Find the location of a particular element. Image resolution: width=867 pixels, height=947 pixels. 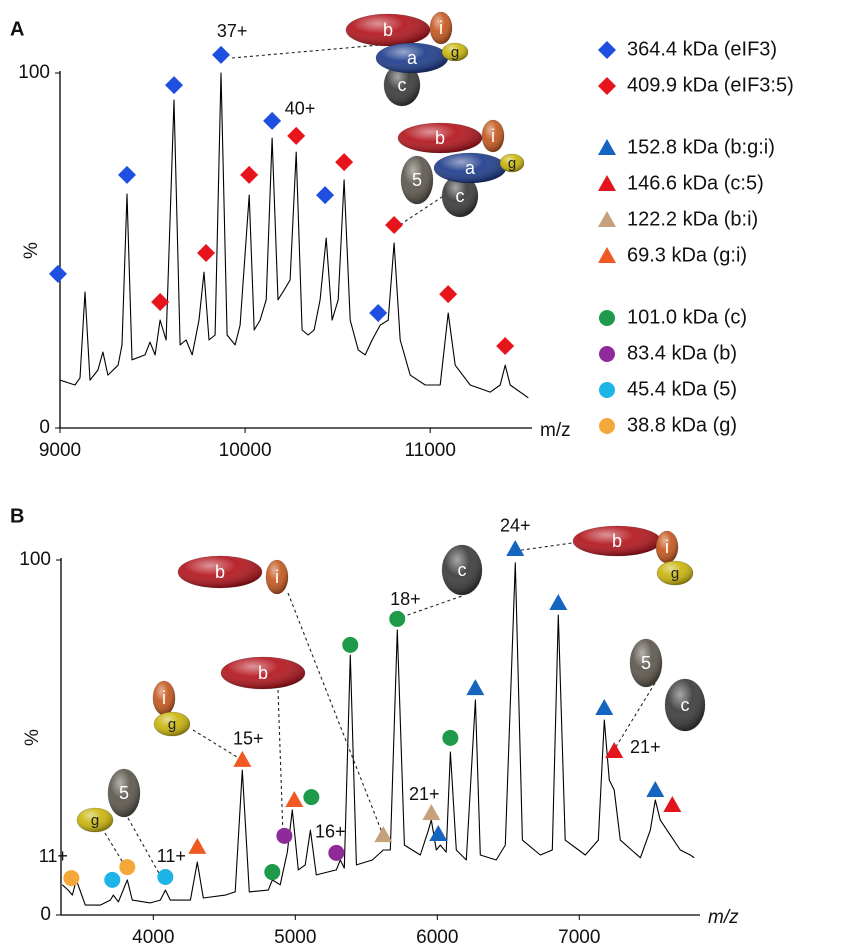

x-tick-label: 9000 is located at coordinates (60, 450).